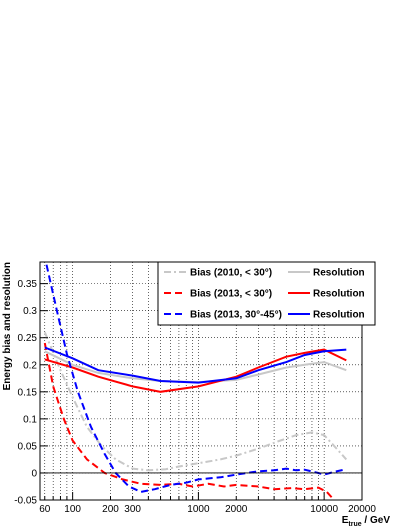  What do you see at coordinates (28, 446) in the screenshot?
I see `y-tick-label: 0.05` at bounding box center [28, 446].